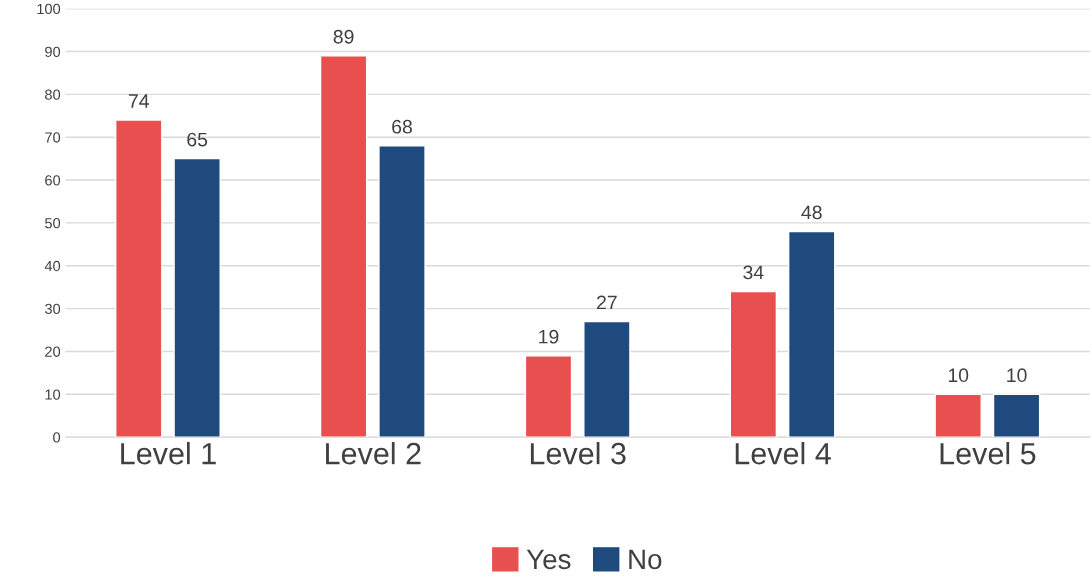 This screenshot has width=1092, height=579. What do you see at coordinates (402, 126) in the screenshot?
I see `data-label: 68` at bounding box center [402, 126].